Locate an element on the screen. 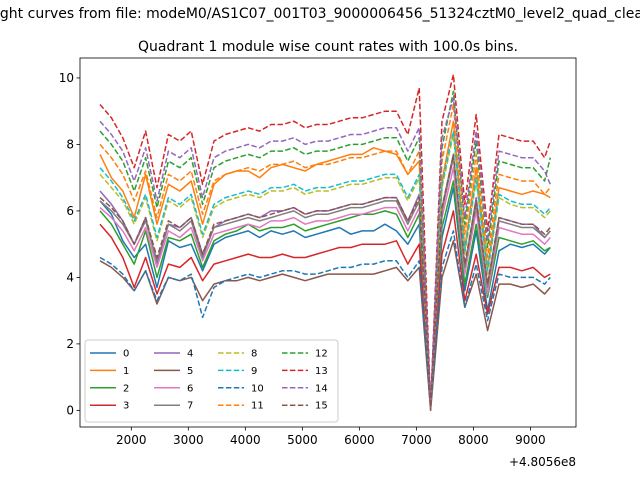 This screenshot has width=640, height=480. legend-label-12: 12 is located at coordinates (321, 354).